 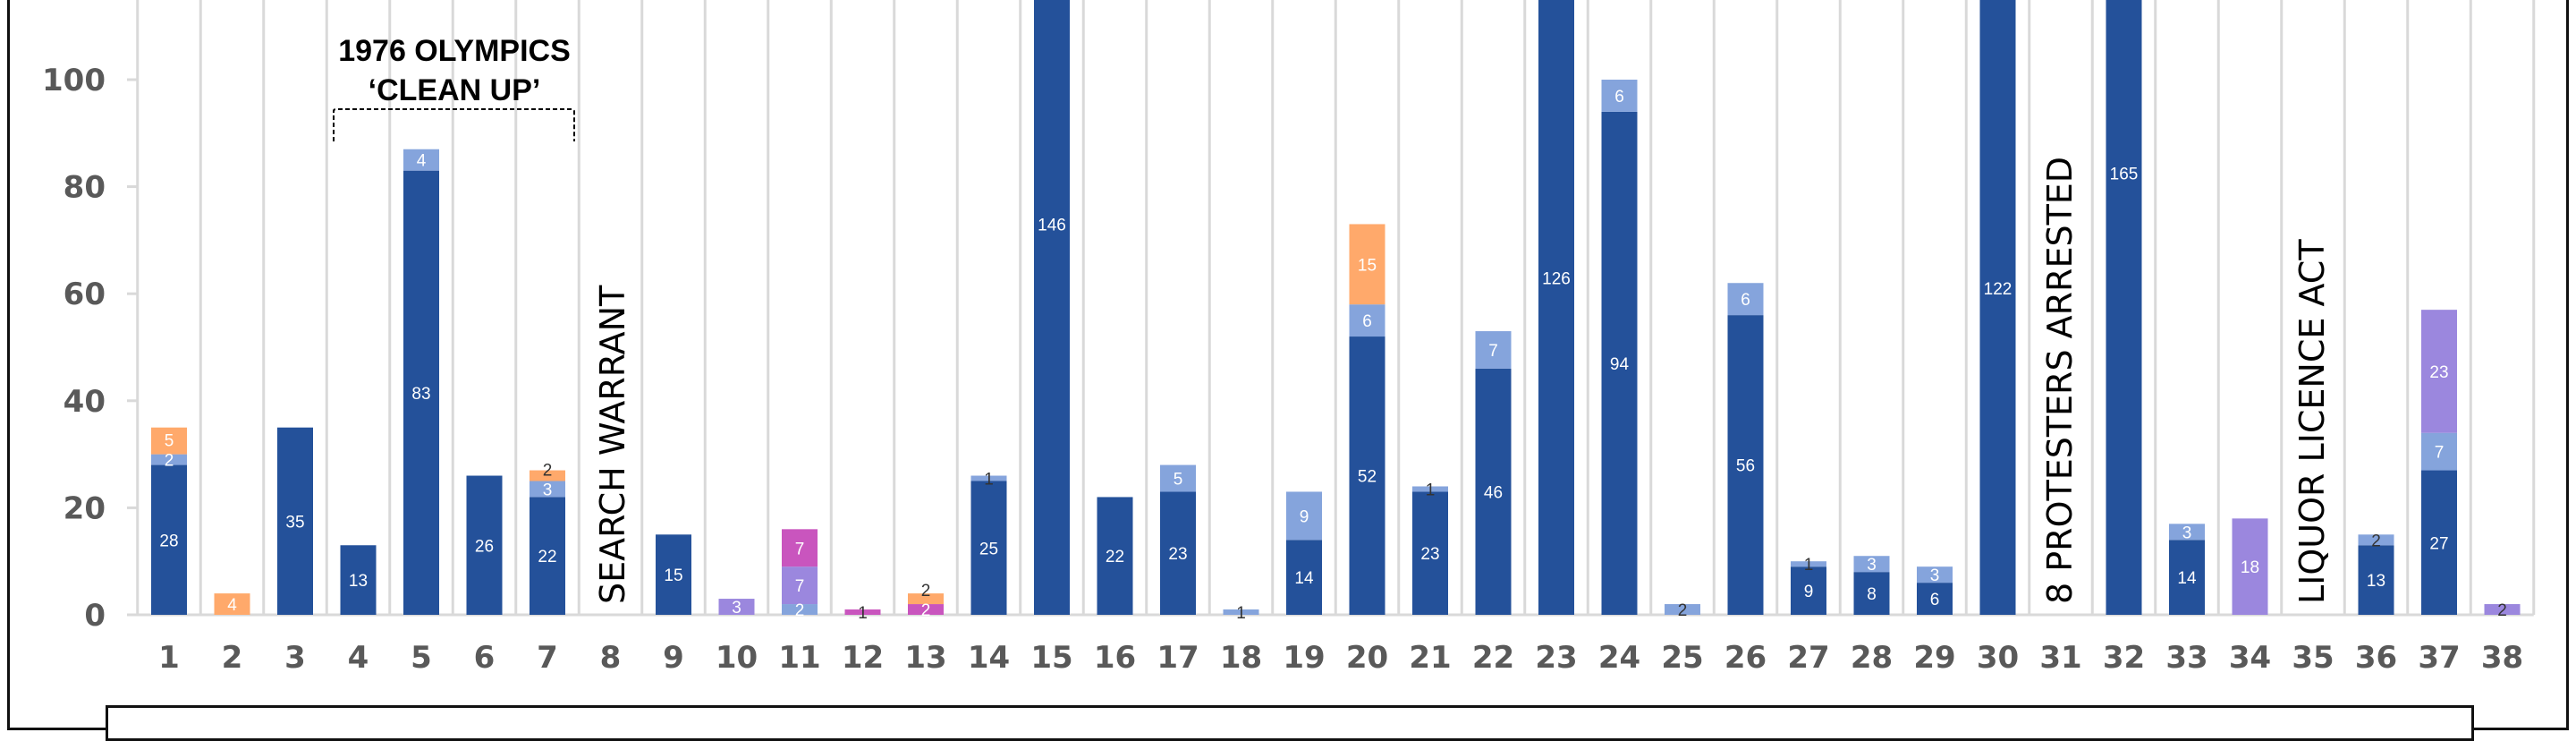 I want to click on data-label: 8, so click(x=1872, y=594).